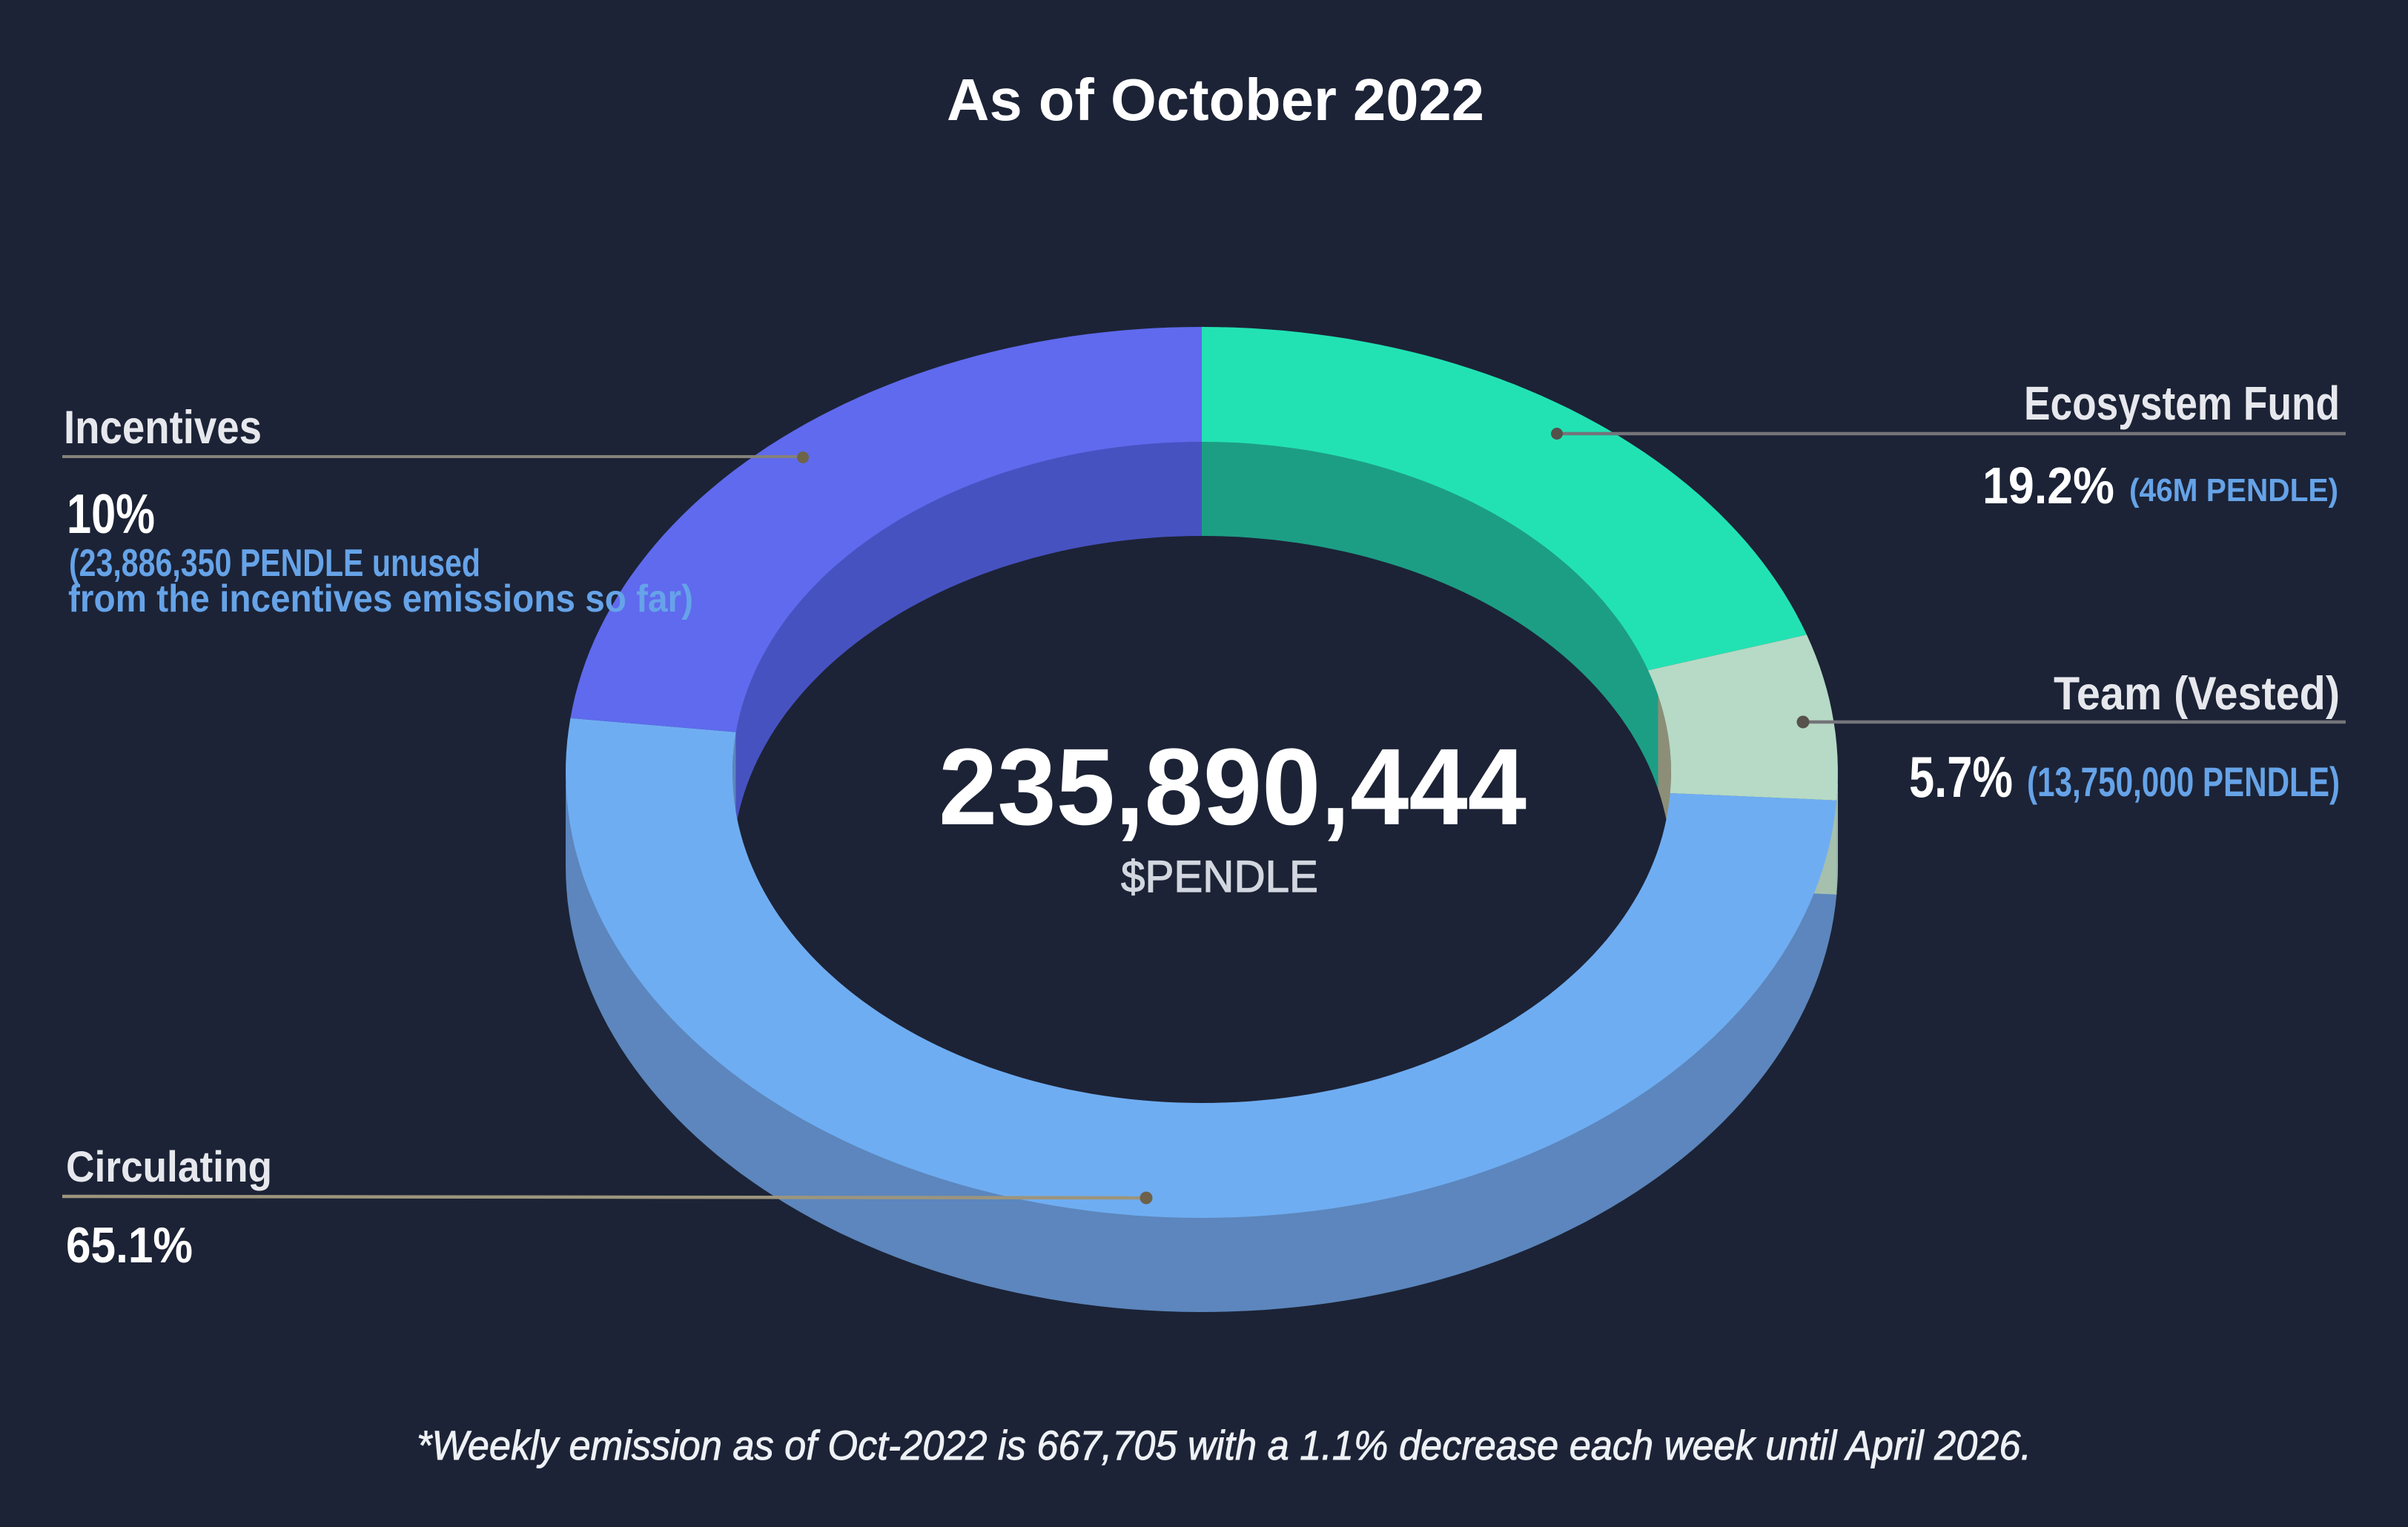 Image resolution: width=2408 pixels, height=1527 pixels. What do you see at coordinates (2197, 694) in the screenshot?
I see `svg-text: Team (Vested)` at bounding box center [2197, 694].